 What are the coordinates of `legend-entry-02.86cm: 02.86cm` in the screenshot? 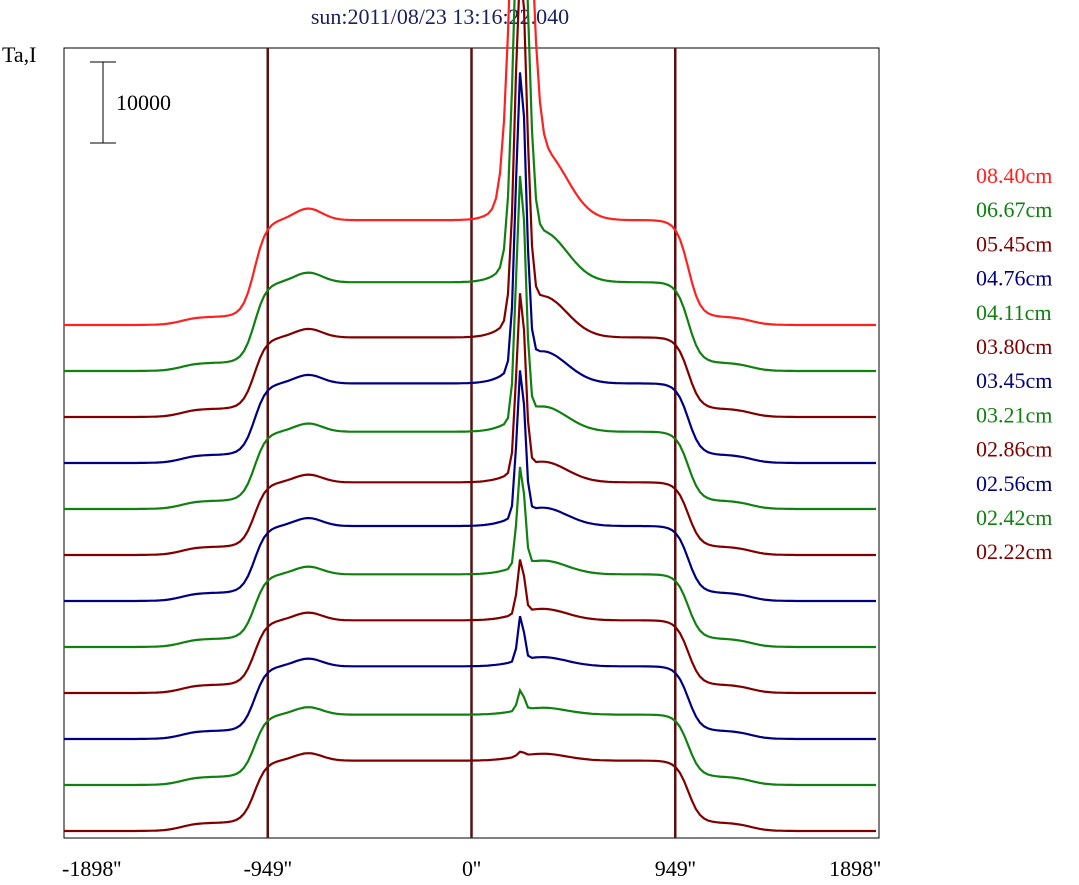 It's located at (1014, 449).